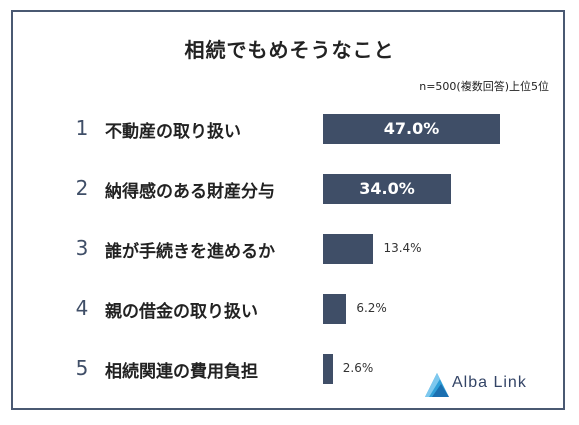 The image size is (579, 425). I want to click on bar-value-label: 13.4%, so click(402, 248).